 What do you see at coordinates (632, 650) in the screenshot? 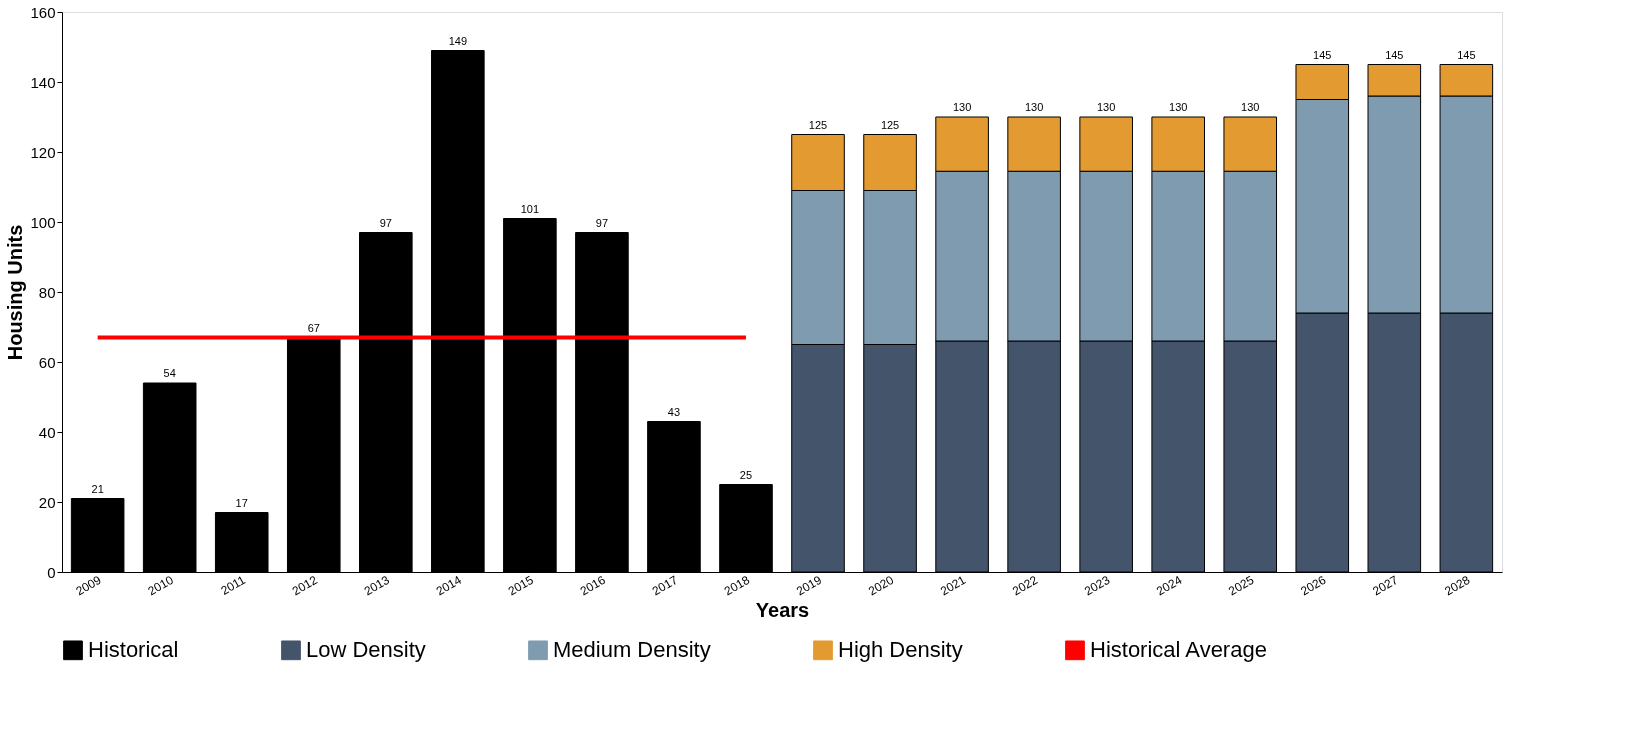
I see `legend-label: Medium Density` at bounding box center [632, 650].